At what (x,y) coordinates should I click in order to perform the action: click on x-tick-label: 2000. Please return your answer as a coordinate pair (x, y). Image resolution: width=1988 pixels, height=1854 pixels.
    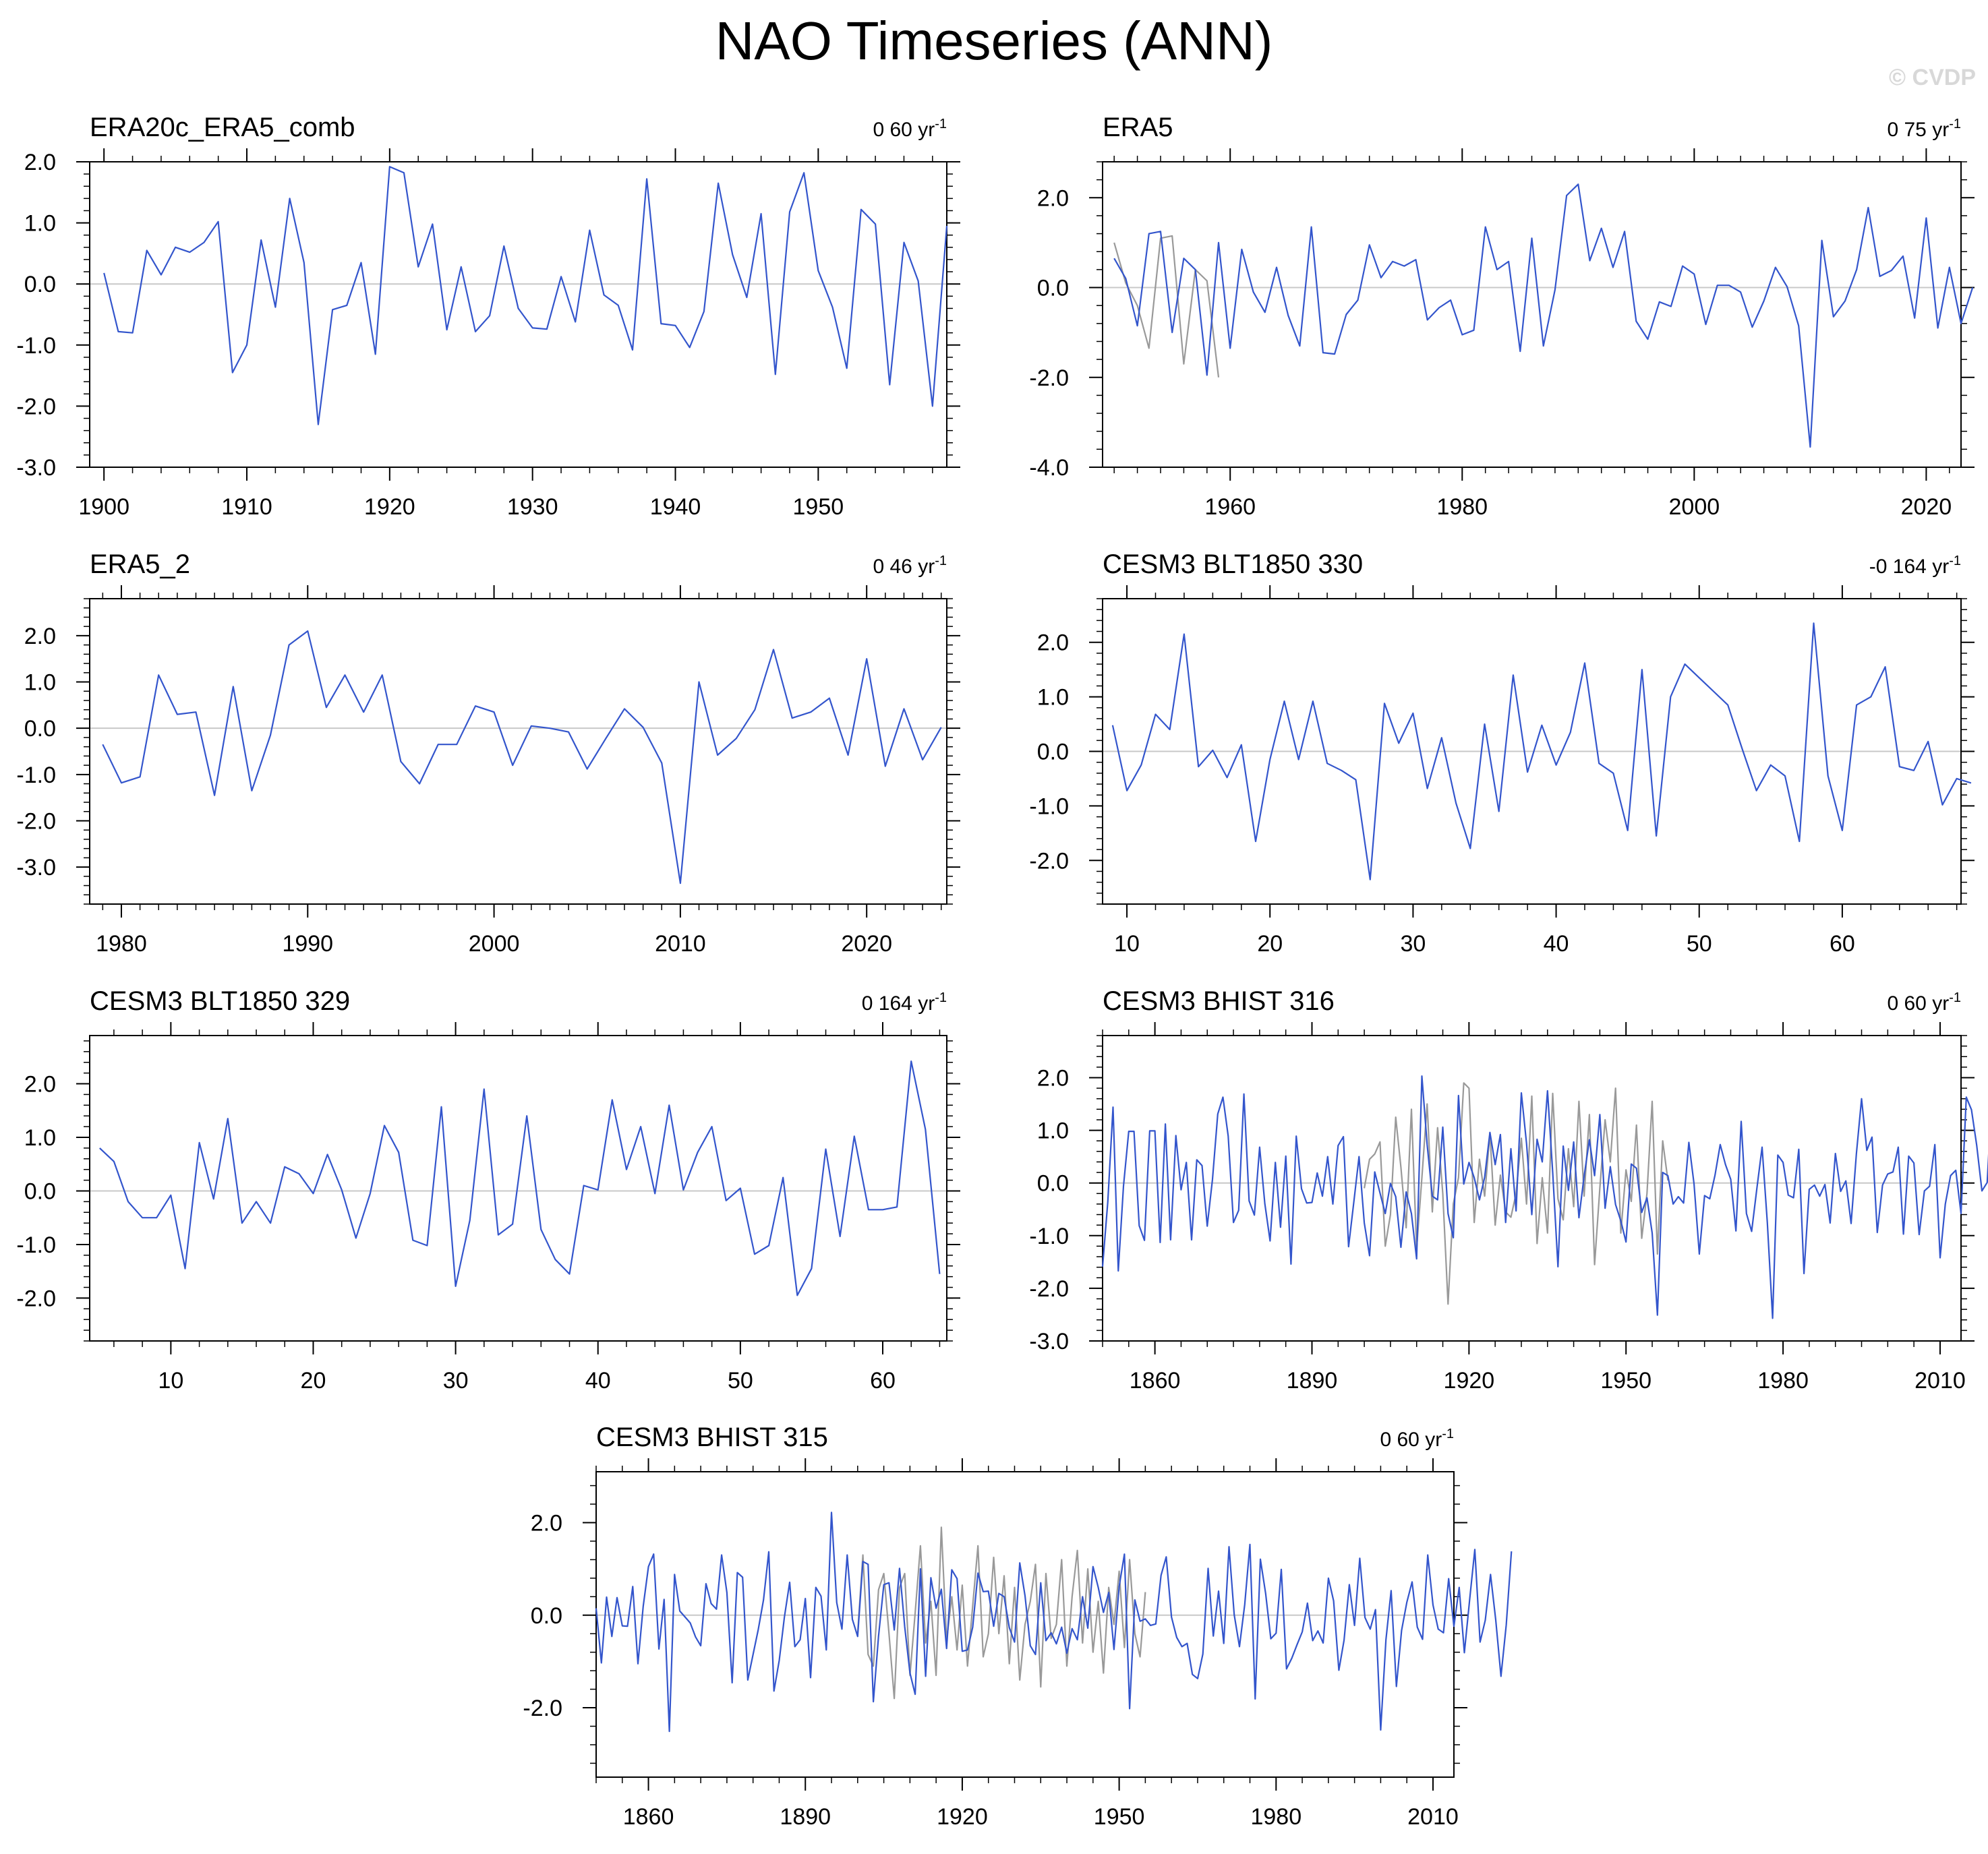
    Looking at the image, I should click on (495, 944).